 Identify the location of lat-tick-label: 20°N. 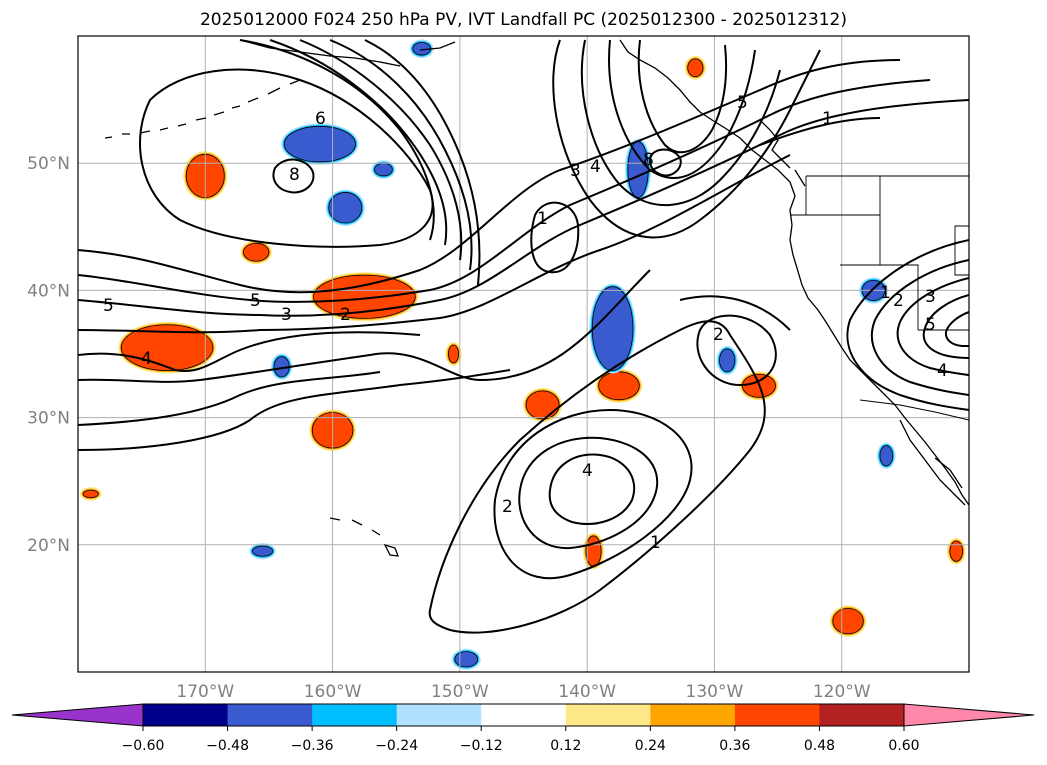
(48, 546).